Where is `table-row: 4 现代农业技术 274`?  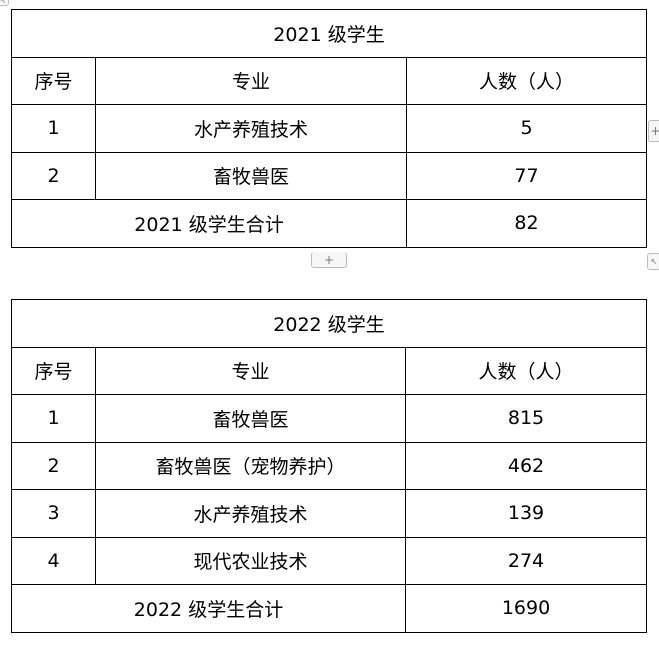
table-row: 4 现代农业技术 274 is located at coordinates (329, 560).